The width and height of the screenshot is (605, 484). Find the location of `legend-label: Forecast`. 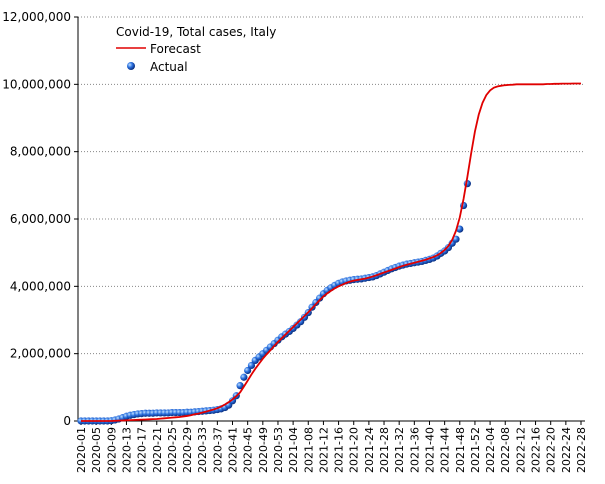

legend-label: Forecast is located at coordinates (175, 49).